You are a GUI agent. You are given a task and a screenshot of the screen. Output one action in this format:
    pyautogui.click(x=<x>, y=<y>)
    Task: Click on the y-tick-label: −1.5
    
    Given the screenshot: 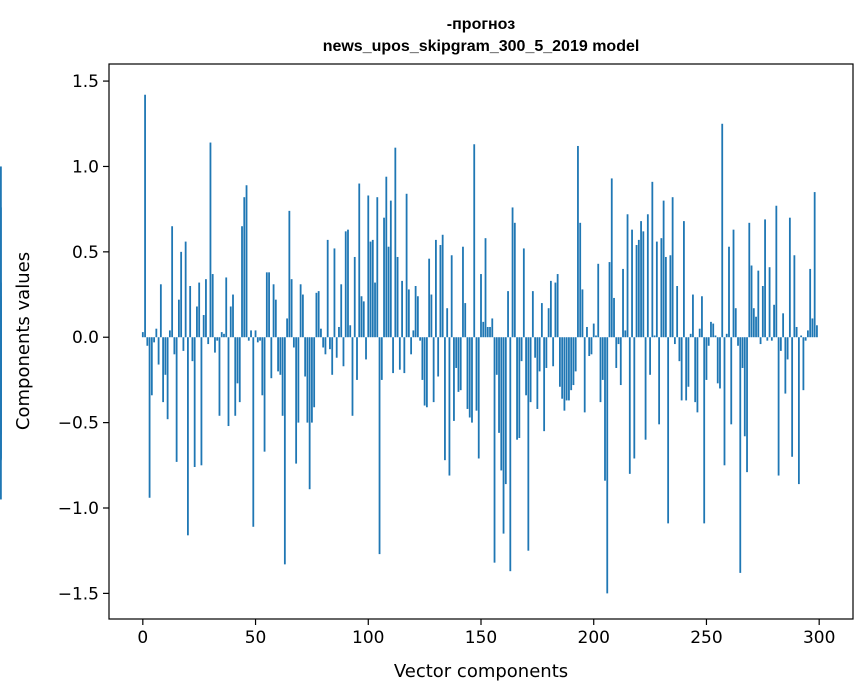 What is the action you would take?
    pyautogui.click(x=78, y=594)
    